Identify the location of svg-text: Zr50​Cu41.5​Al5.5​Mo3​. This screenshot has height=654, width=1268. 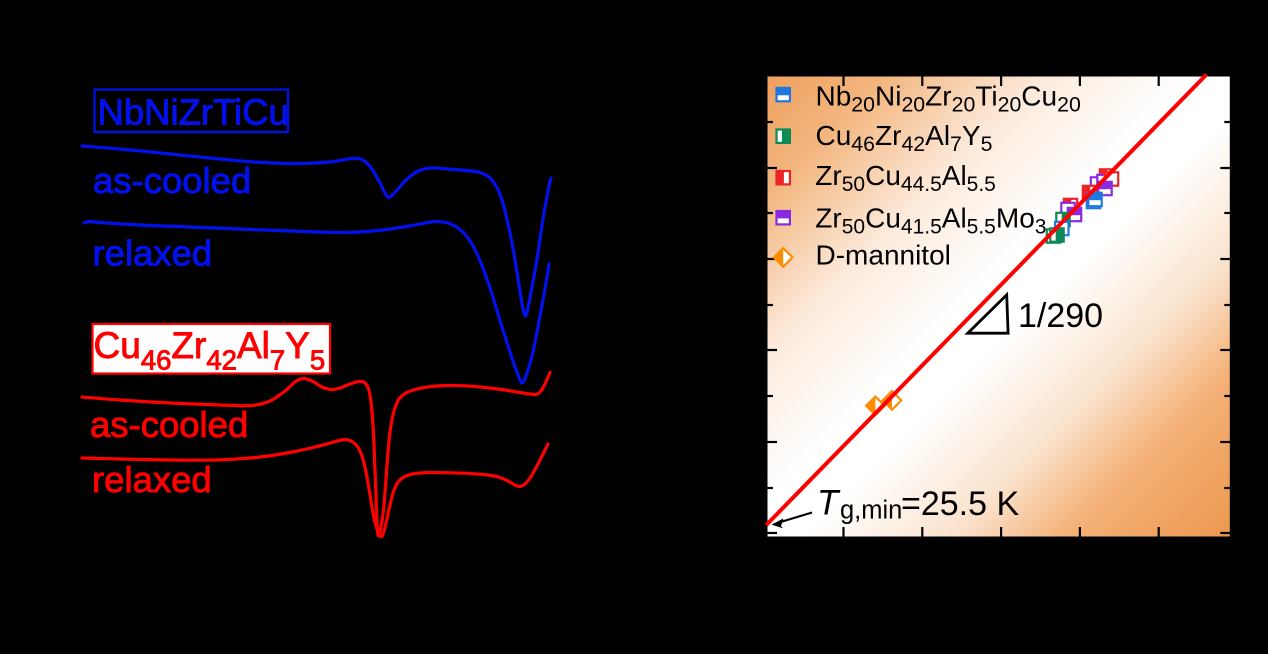
(930, 221).